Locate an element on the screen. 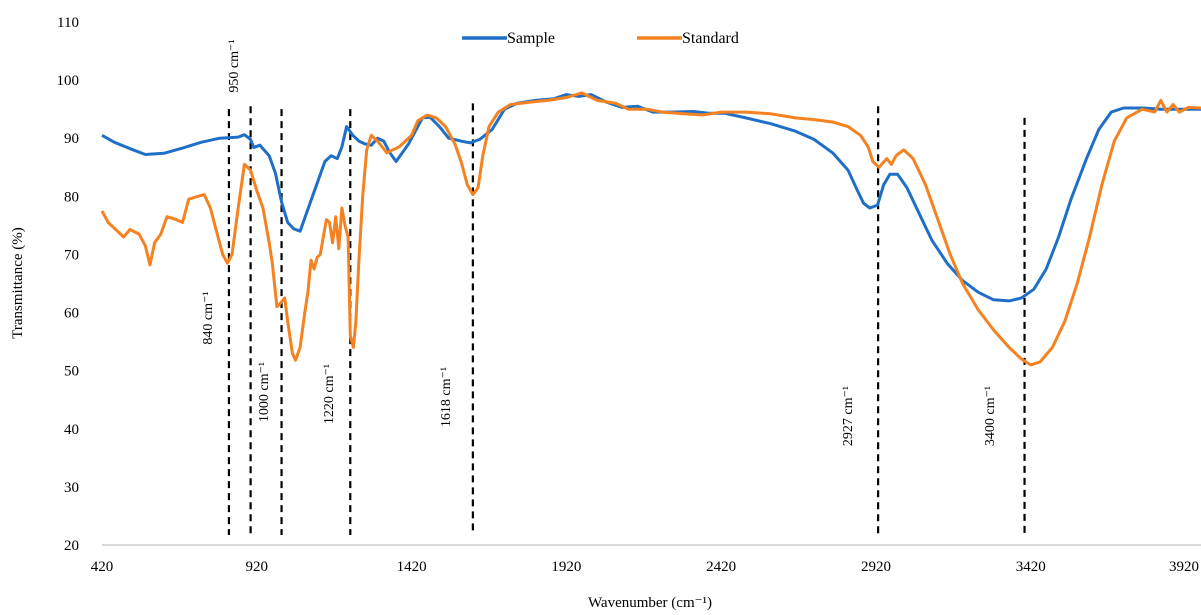  peak-label: 1618 cm⁻¹ is located at coordinates (446, 397).